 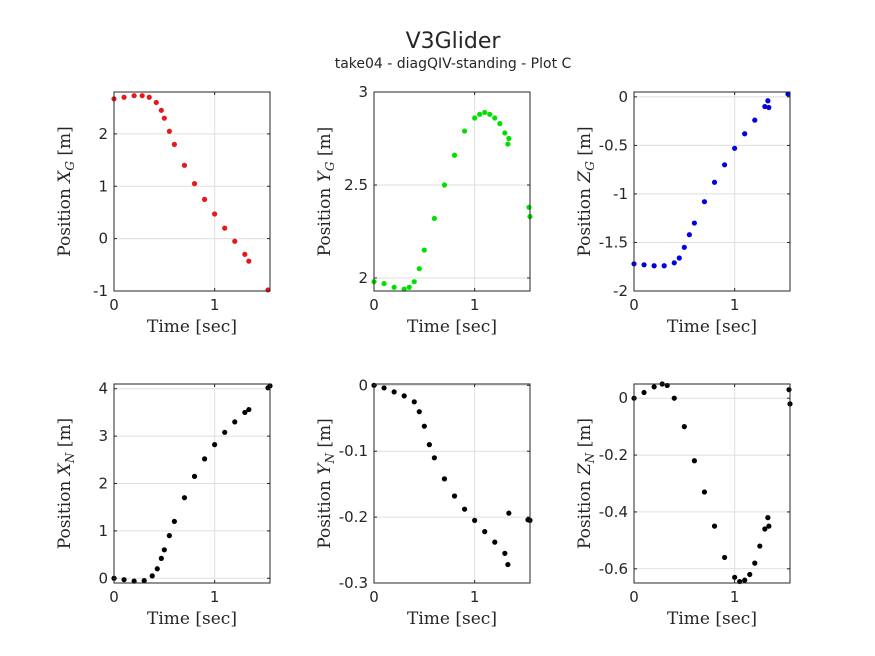 I want to click on y-axis-label: Position ZG [m], so click(x=586, y=191).